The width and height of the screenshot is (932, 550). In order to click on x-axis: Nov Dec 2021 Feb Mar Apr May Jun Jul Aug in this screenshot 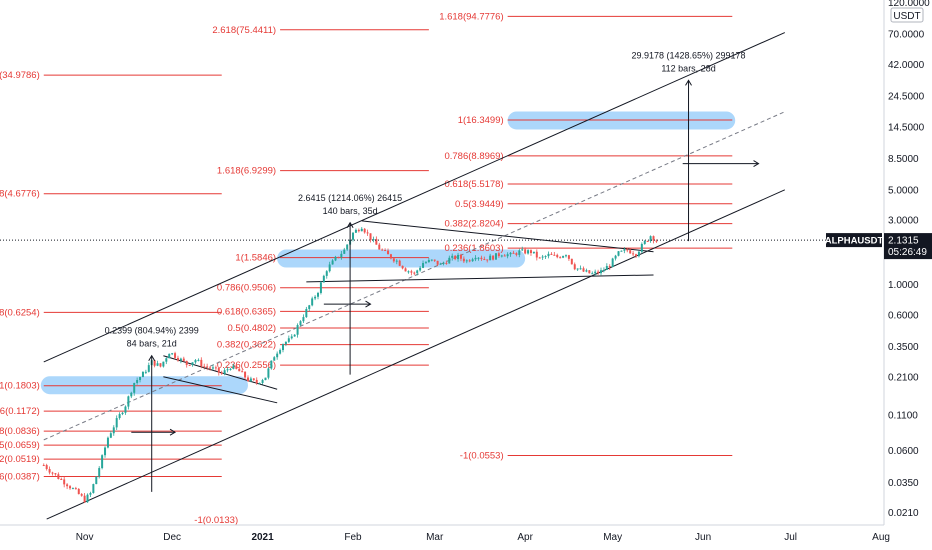, I will do `click(483, 537)`.